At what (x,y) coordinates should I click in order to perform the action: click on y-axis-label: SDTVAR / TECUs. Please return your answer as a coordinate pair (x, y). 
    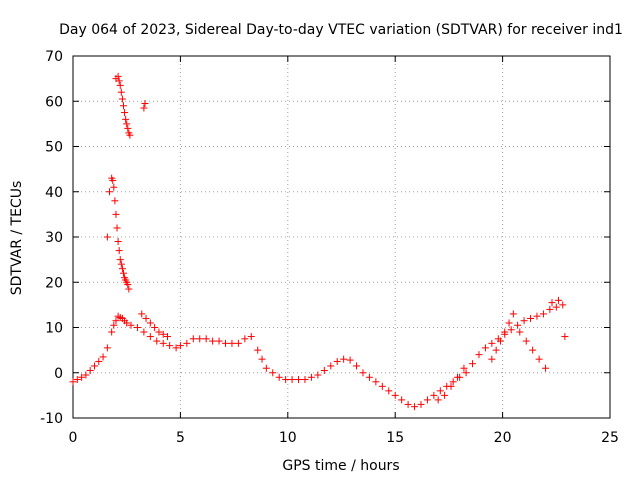
    Looking at the image, I should click on (17, 238).